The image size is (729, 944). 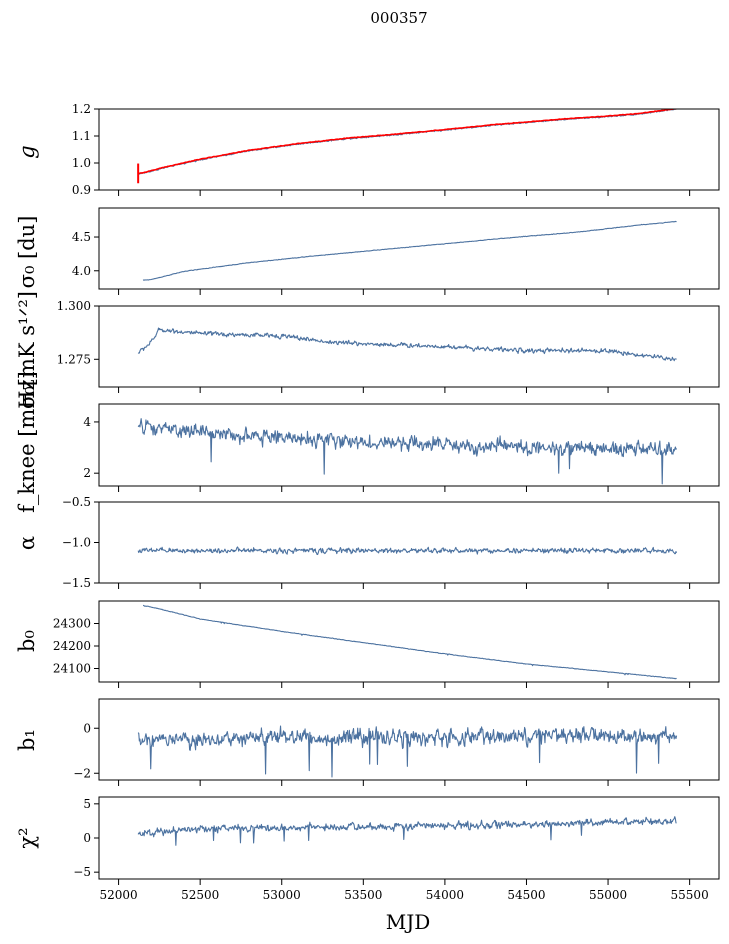 I want to click on y-tick-label: 24300, so click(x=72, y=624).